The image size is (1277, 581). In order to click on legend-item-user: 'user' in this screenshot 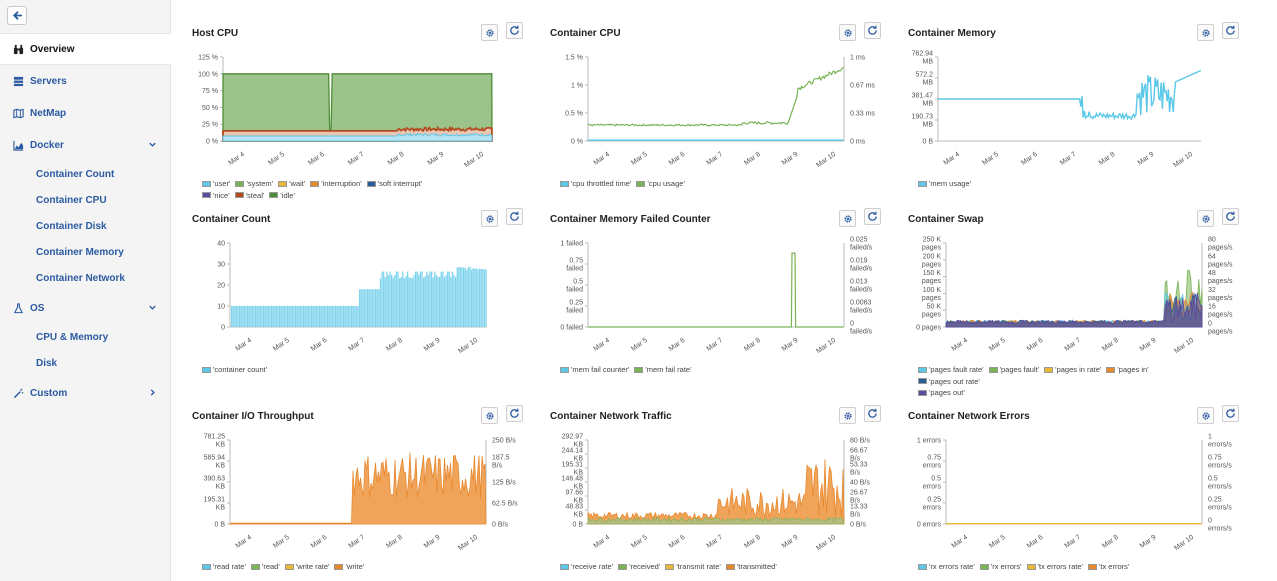, I will do `click(216, 183)`.